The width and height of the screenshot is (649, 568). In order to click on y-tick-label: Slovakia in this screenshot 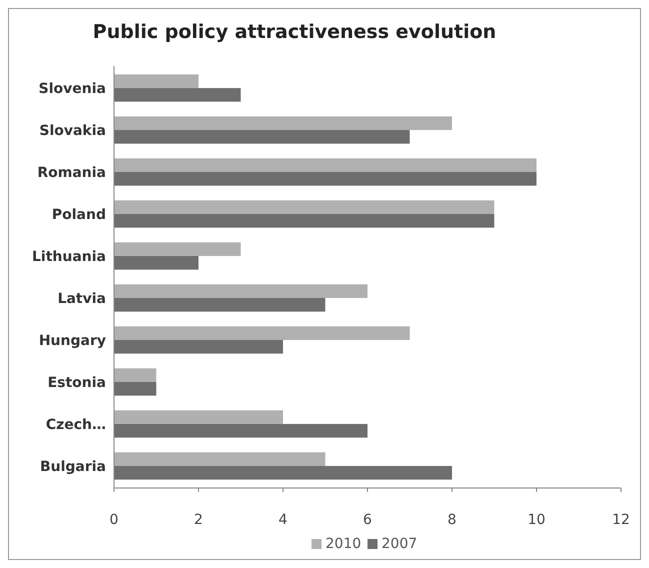, I will do `click(72, 131)`.